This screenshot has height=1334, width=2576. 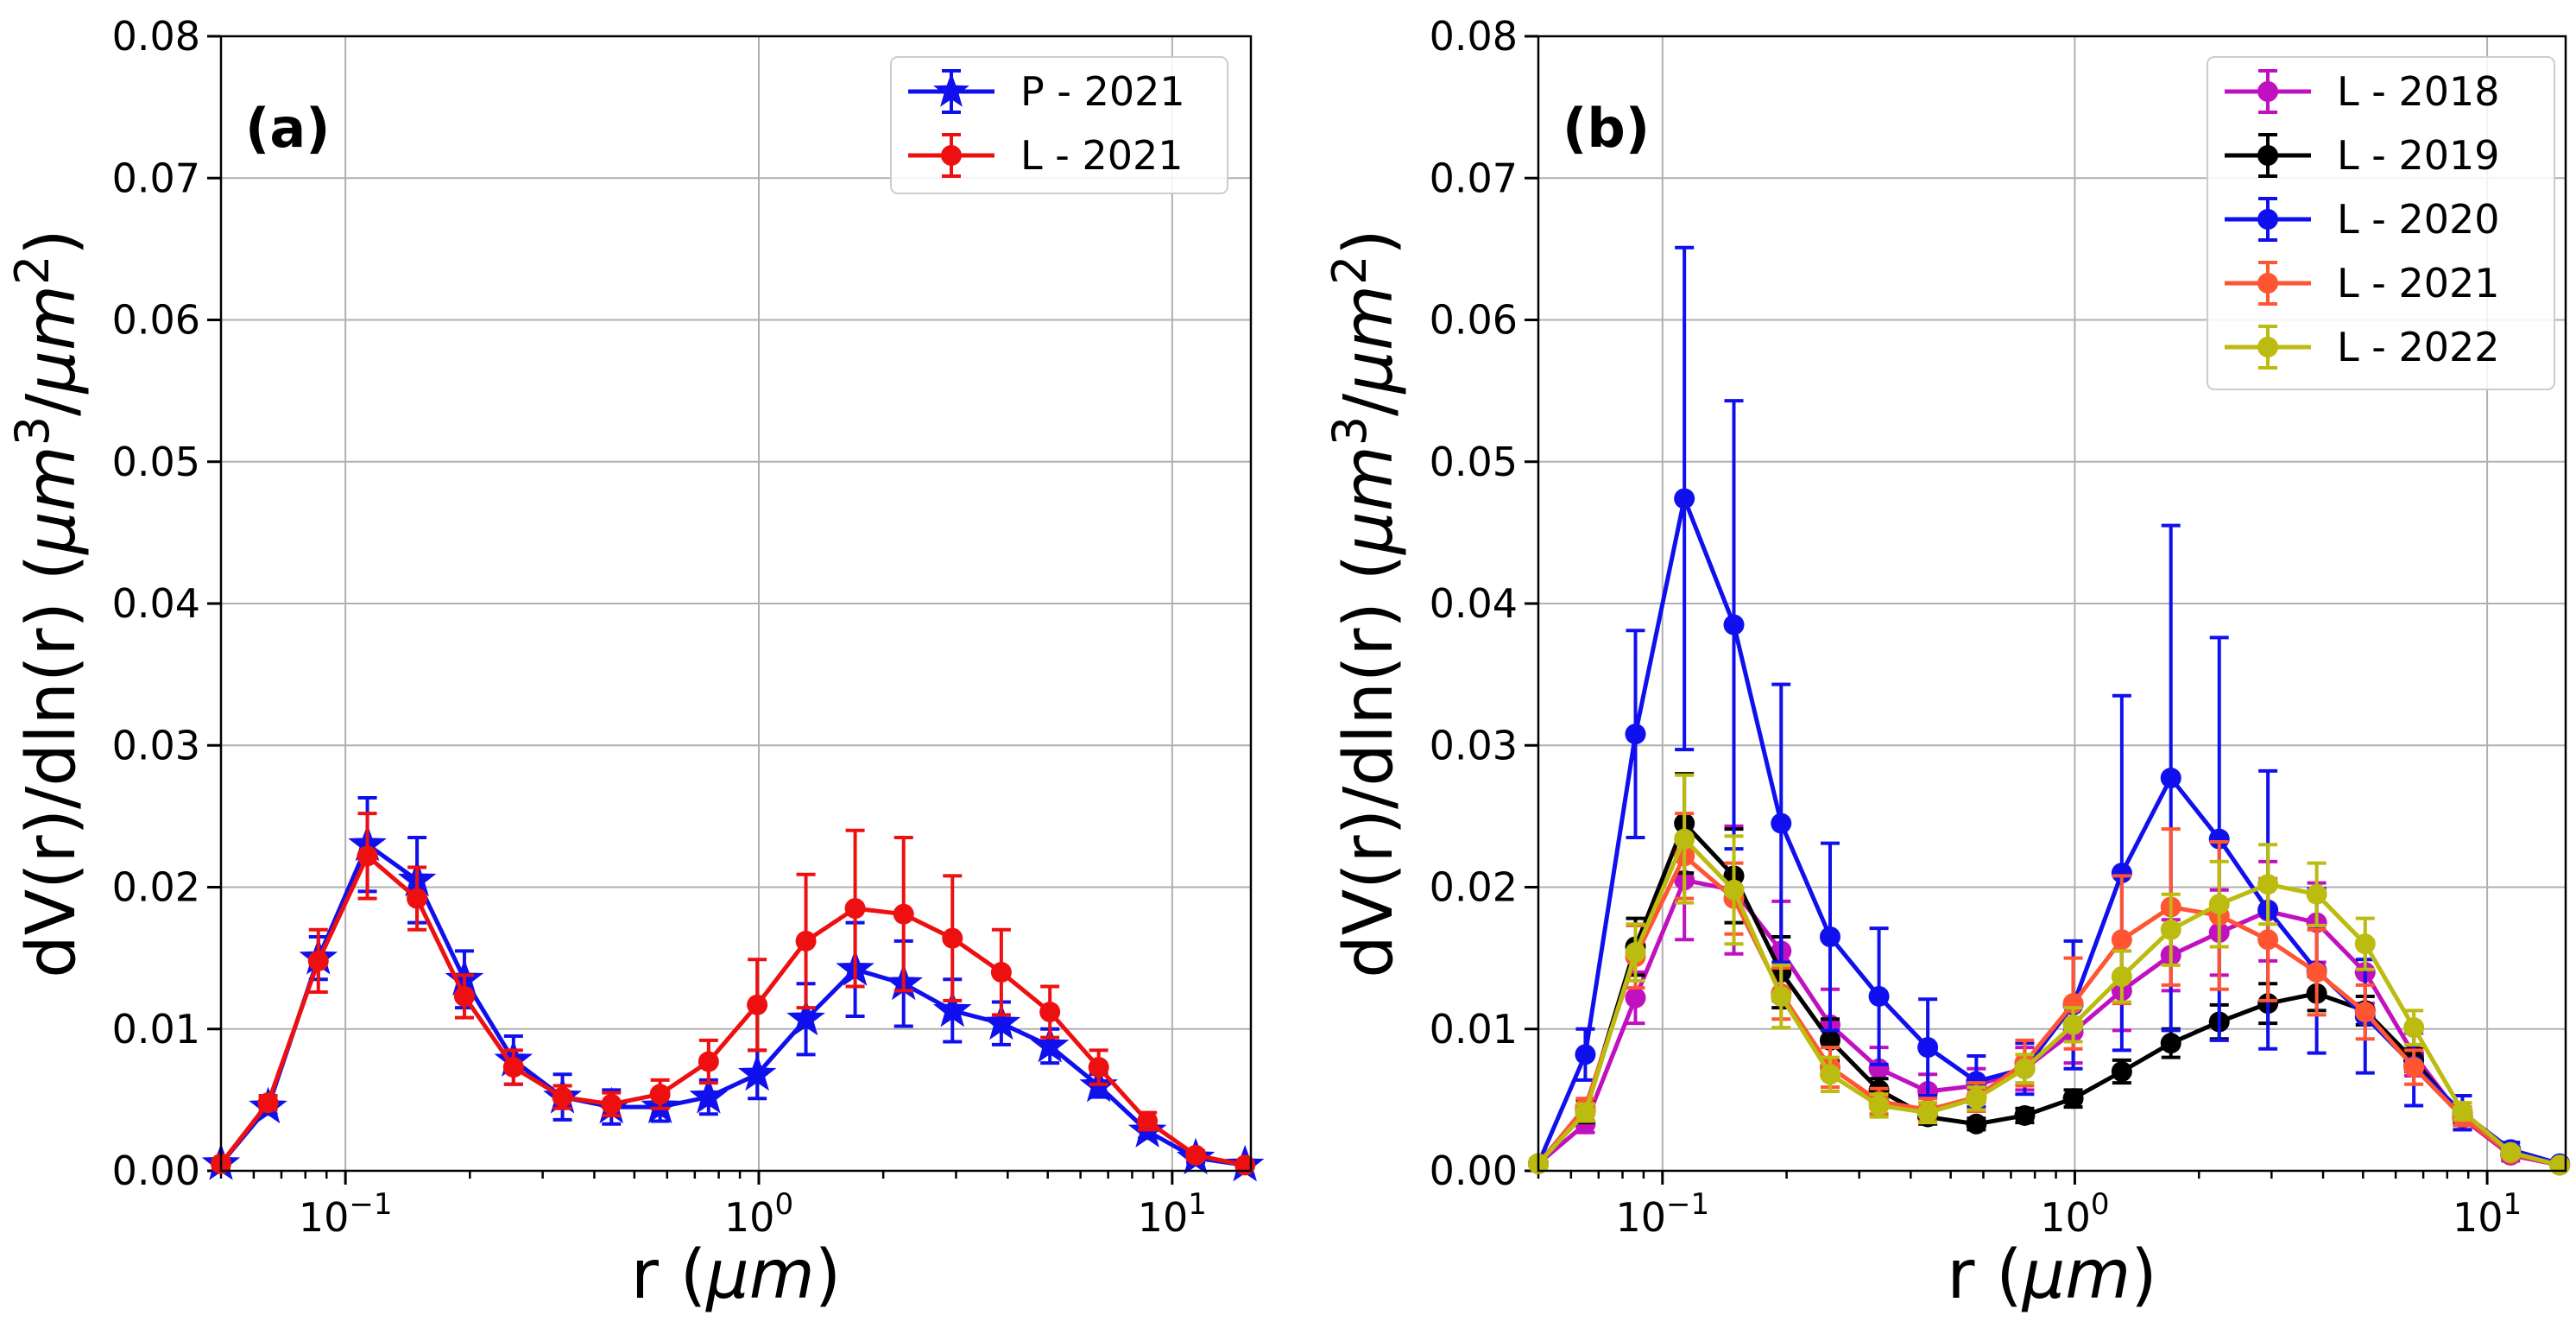 I want to click on y-tick-label: 0.02, so click(x=156, y=887).